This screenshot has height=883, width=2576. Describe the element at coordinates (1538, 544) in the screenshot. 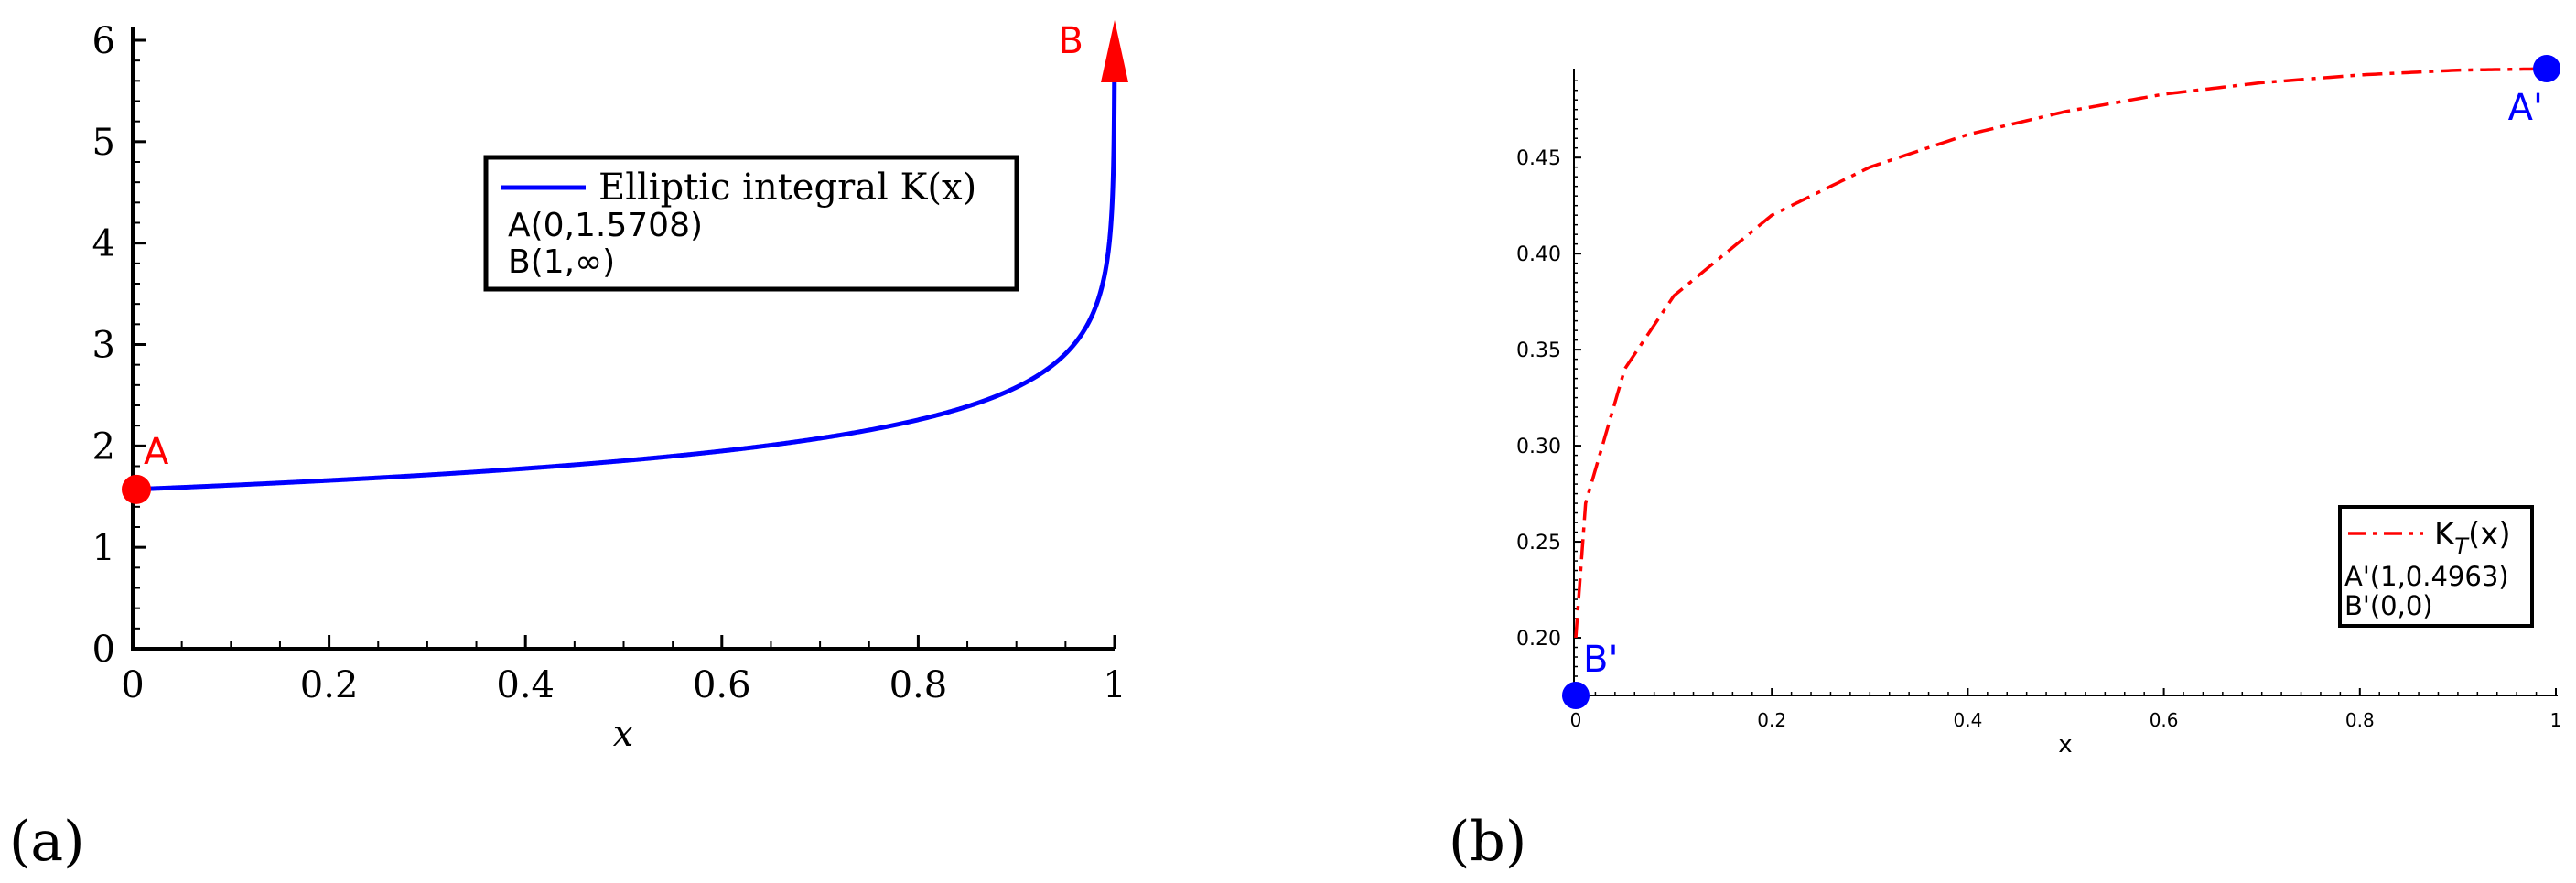

I see `panel-b-y-tick-label: 0.25` at that location.